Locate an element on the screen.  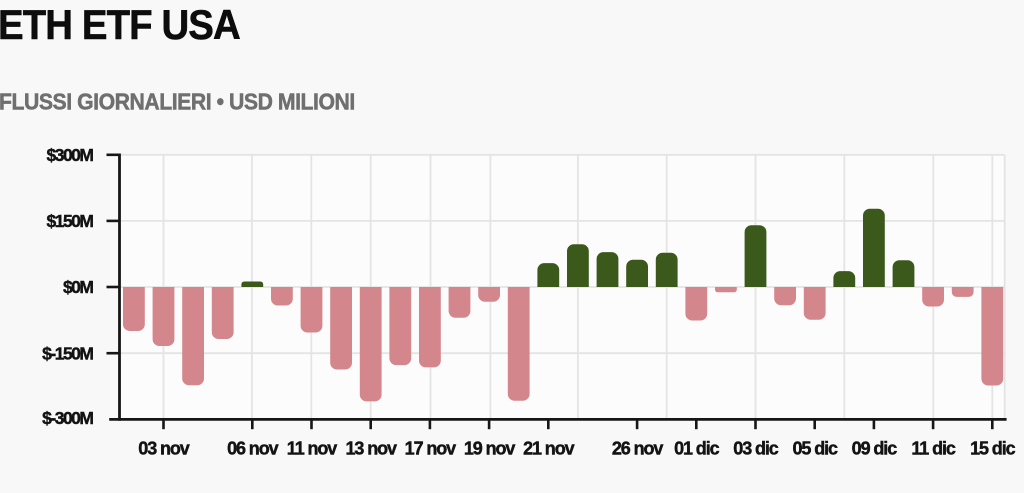
svg-text: 09 dic is located at coordinates (875, 448).